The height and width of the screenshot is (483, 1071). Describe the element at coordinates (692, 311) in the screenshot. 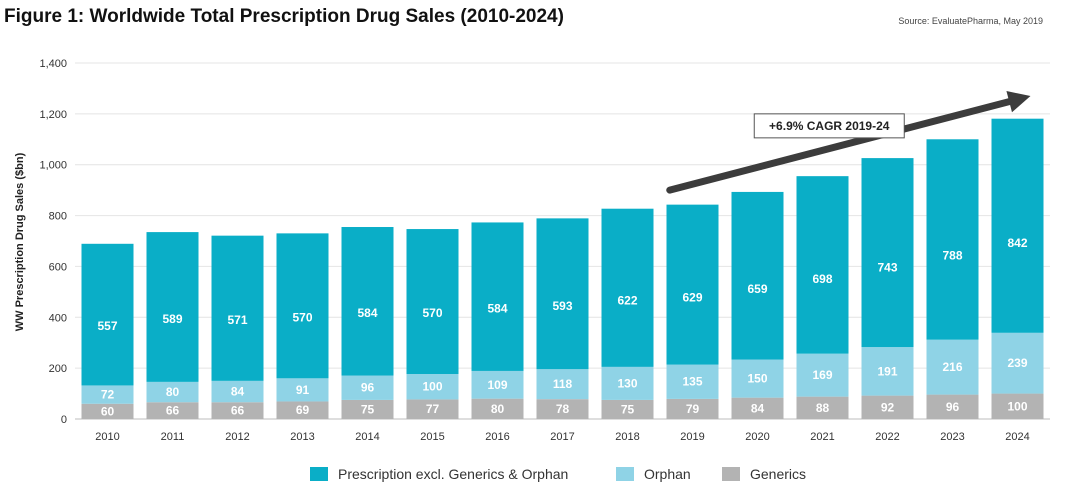

I see `bar-group-2019: 79 135 629` at that location.